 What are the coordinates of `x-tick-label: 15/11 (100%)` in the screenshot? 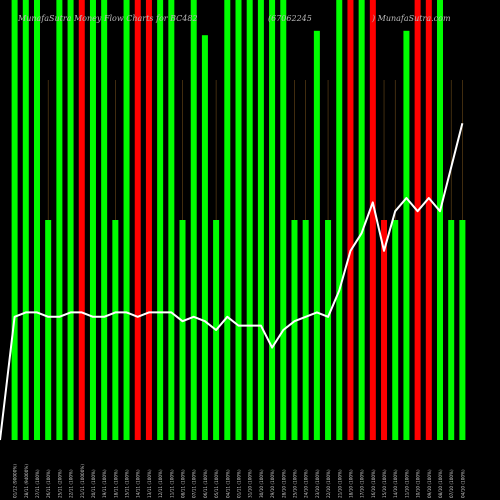 It's located at (127, 483).